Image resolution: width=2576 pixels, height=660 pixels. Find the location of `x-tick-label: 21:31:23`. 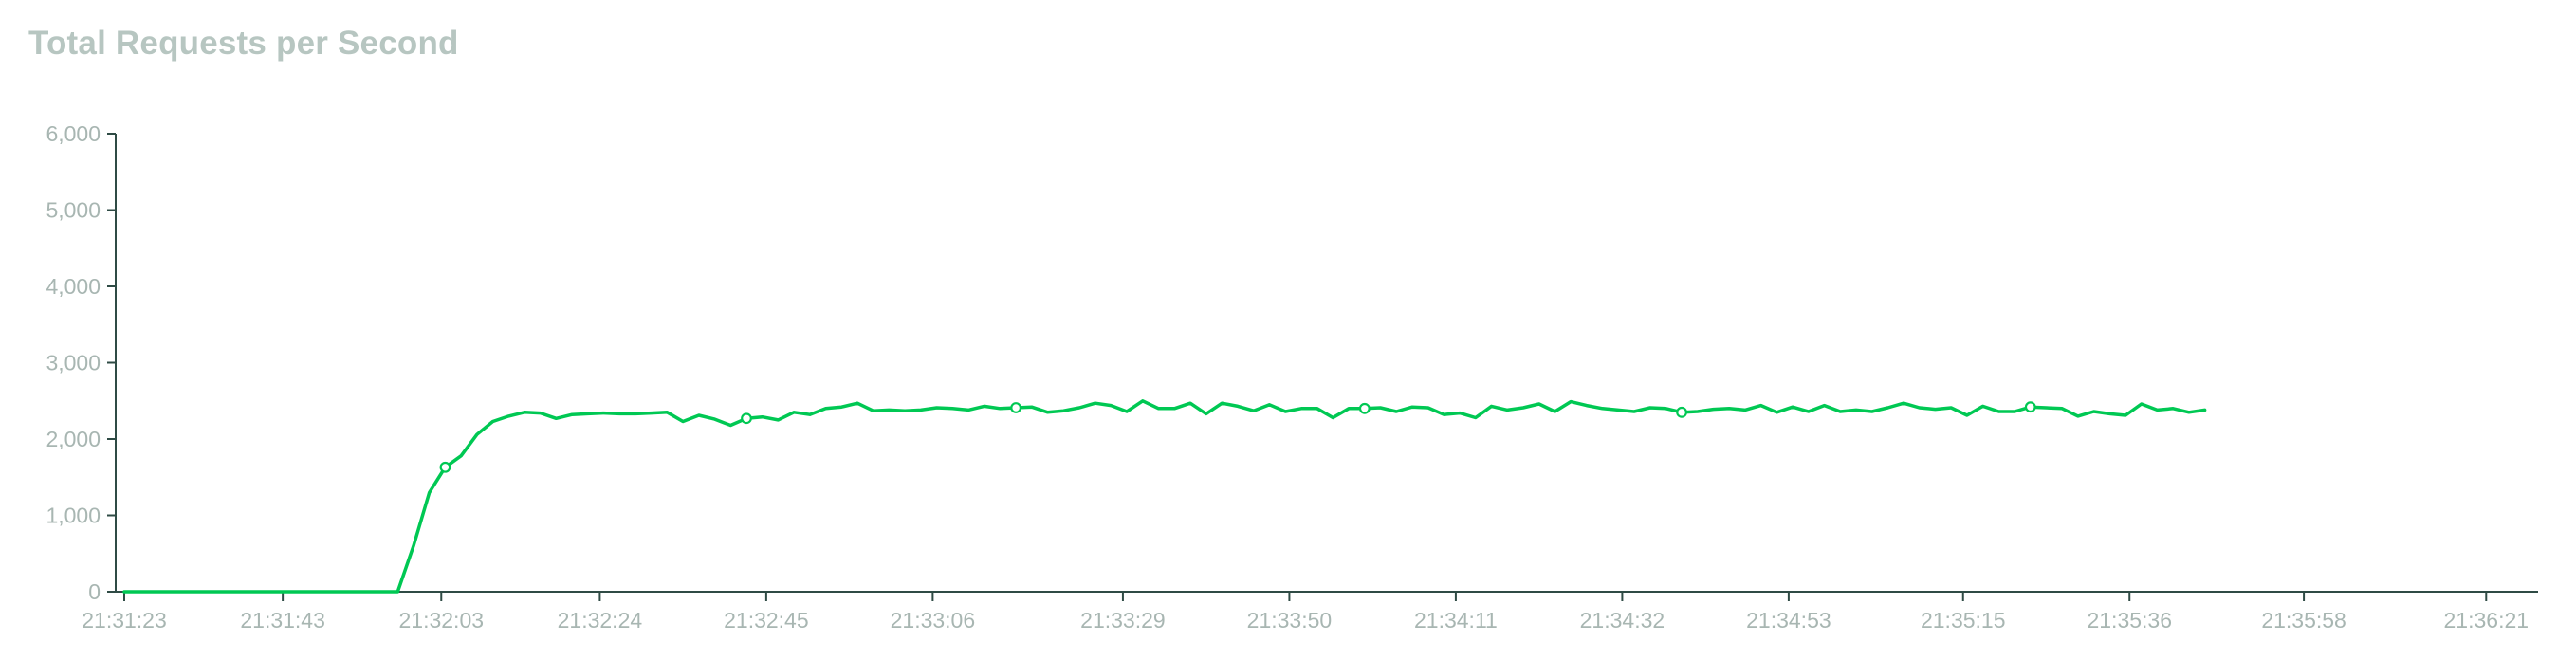

x-tick-label: 21:31:23 is located at coordinates (124, 620).